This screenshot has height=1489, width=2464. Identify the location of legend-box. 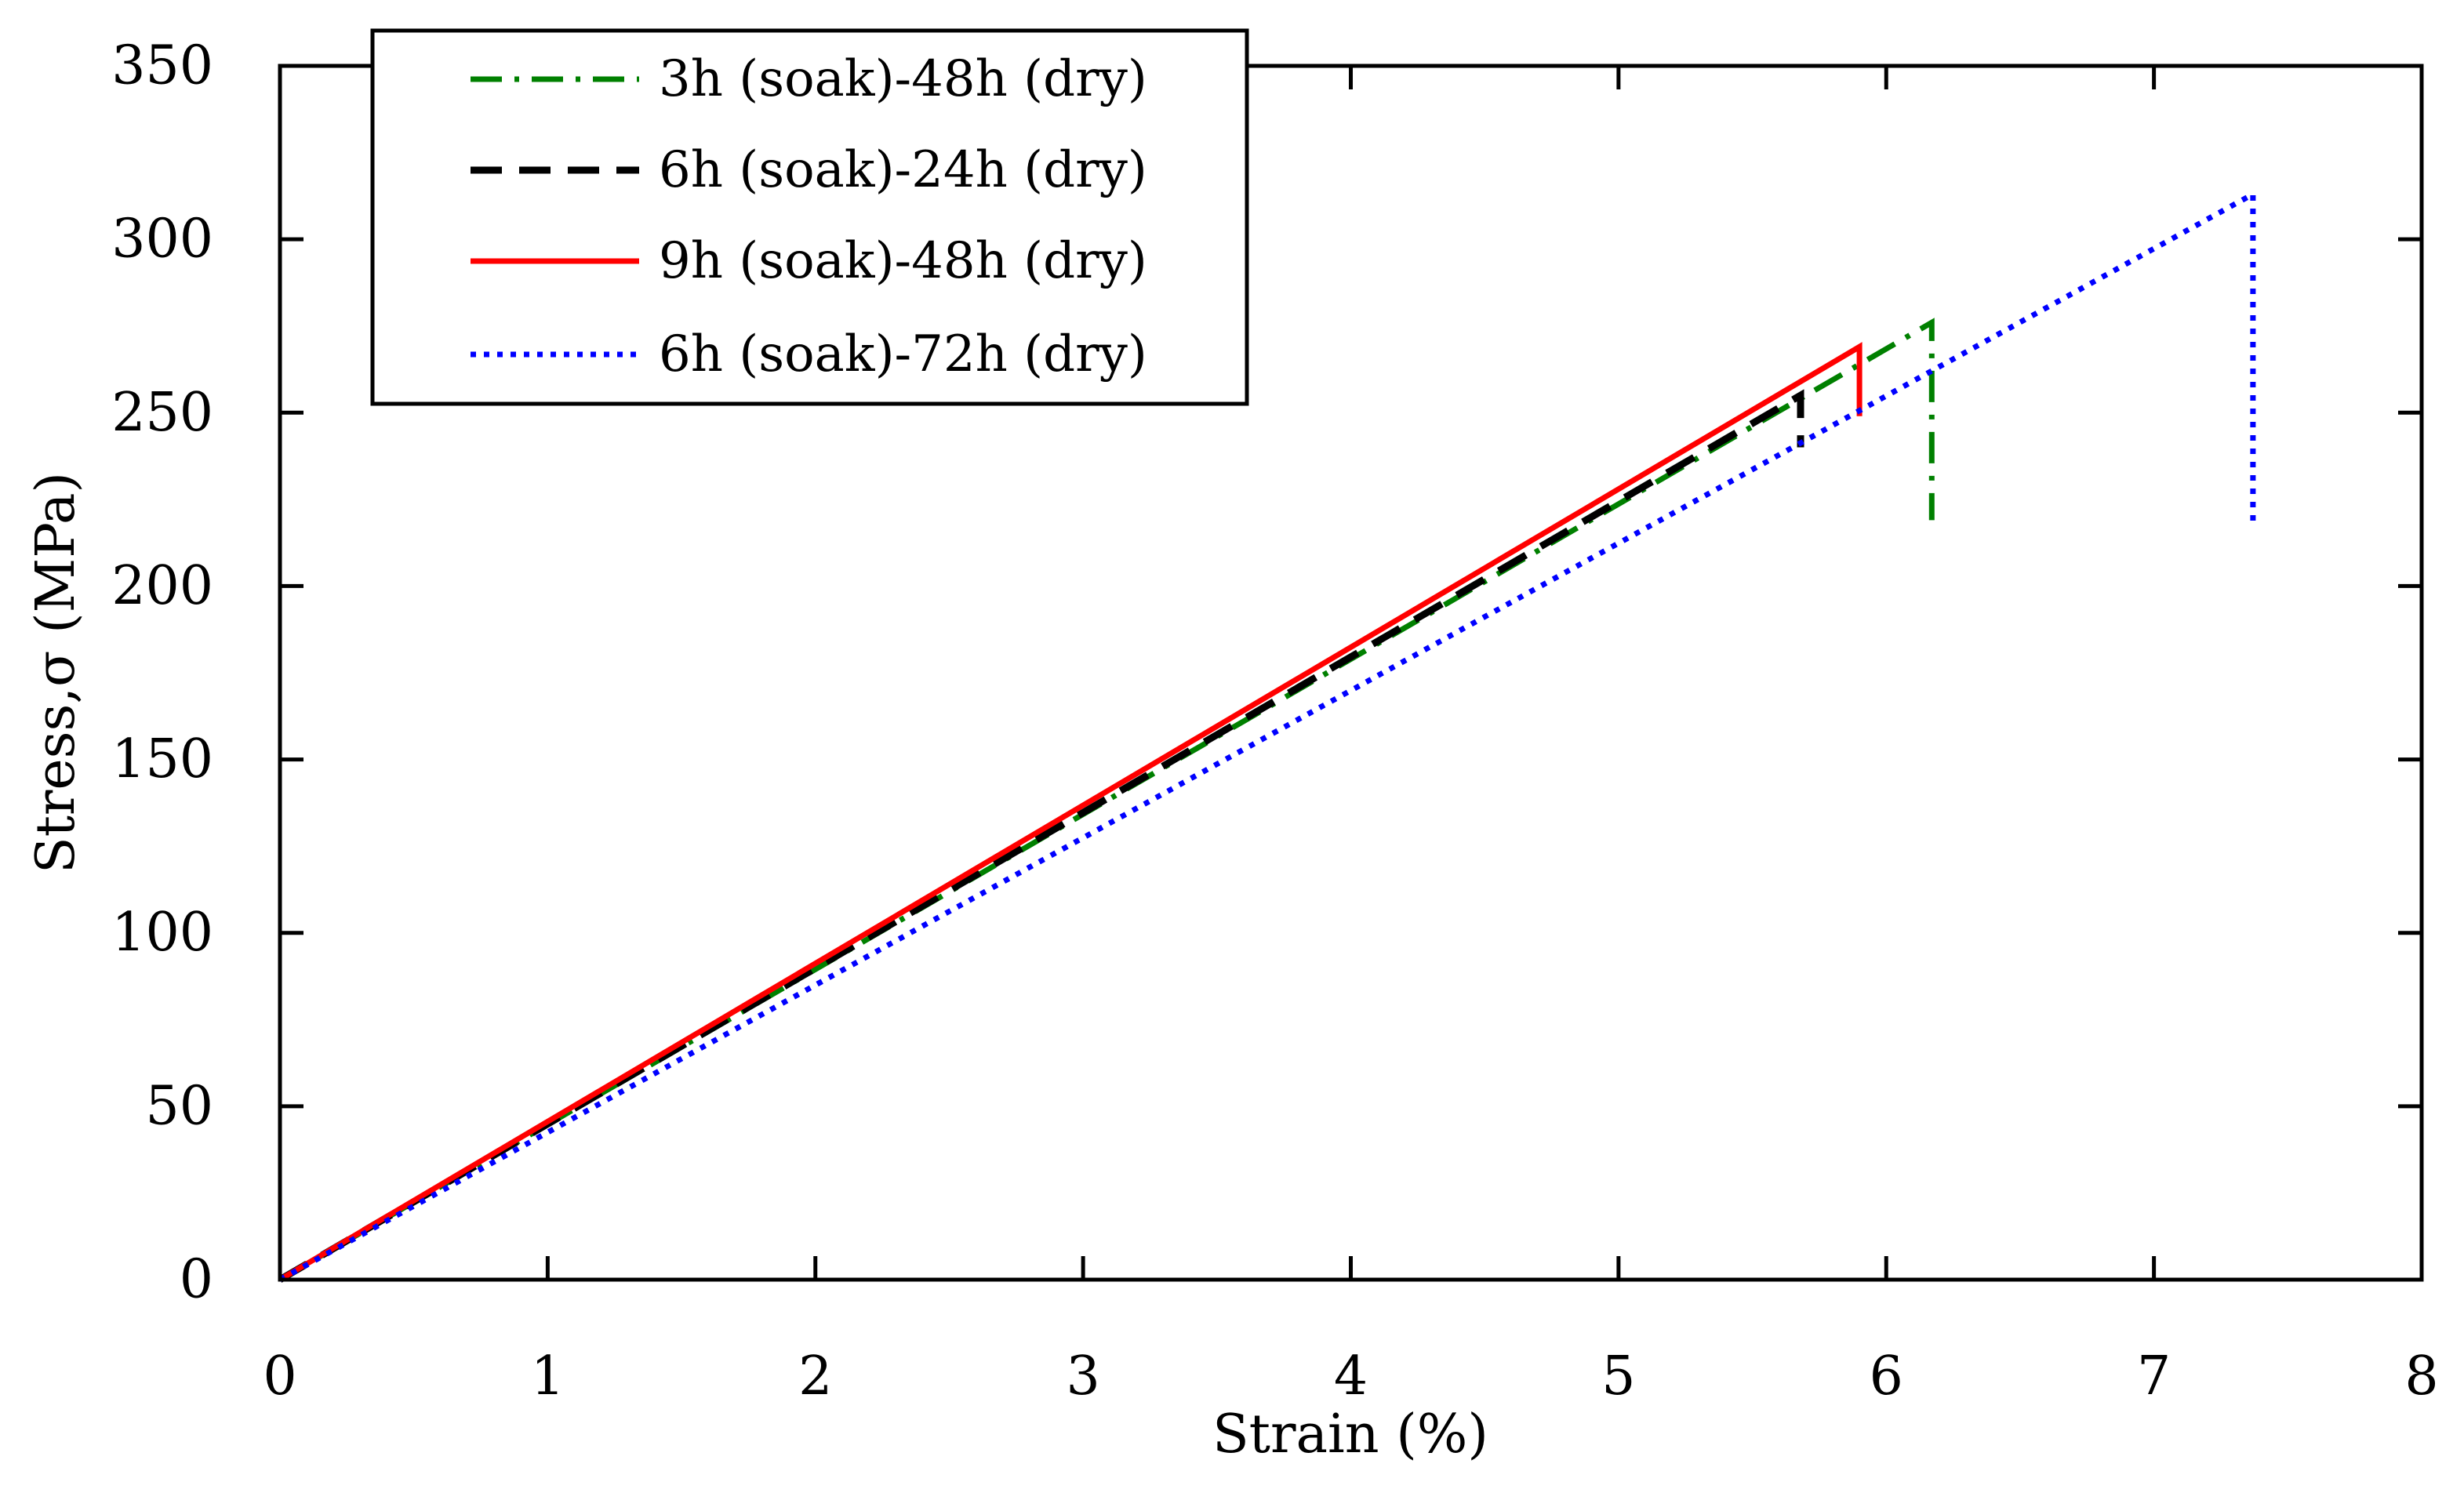
(809, 217).